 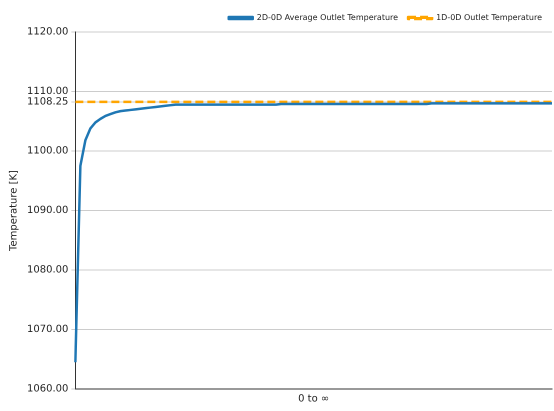 What do you see at coordinates (327, 17) in the screenshot?
I see `legend-label: 2D-0D Average Outlet Temperature` at bounding box center [327, 17].